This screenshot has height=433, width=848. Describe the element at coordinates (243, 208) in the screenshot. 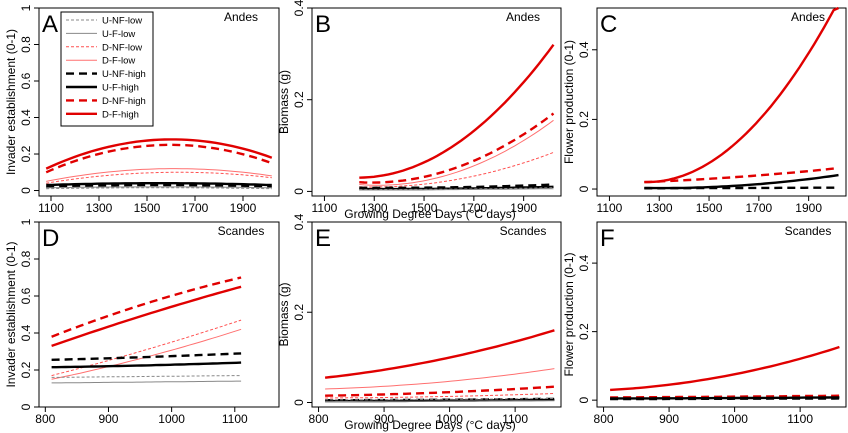

I see `x-tick-label: 1900` at that location.